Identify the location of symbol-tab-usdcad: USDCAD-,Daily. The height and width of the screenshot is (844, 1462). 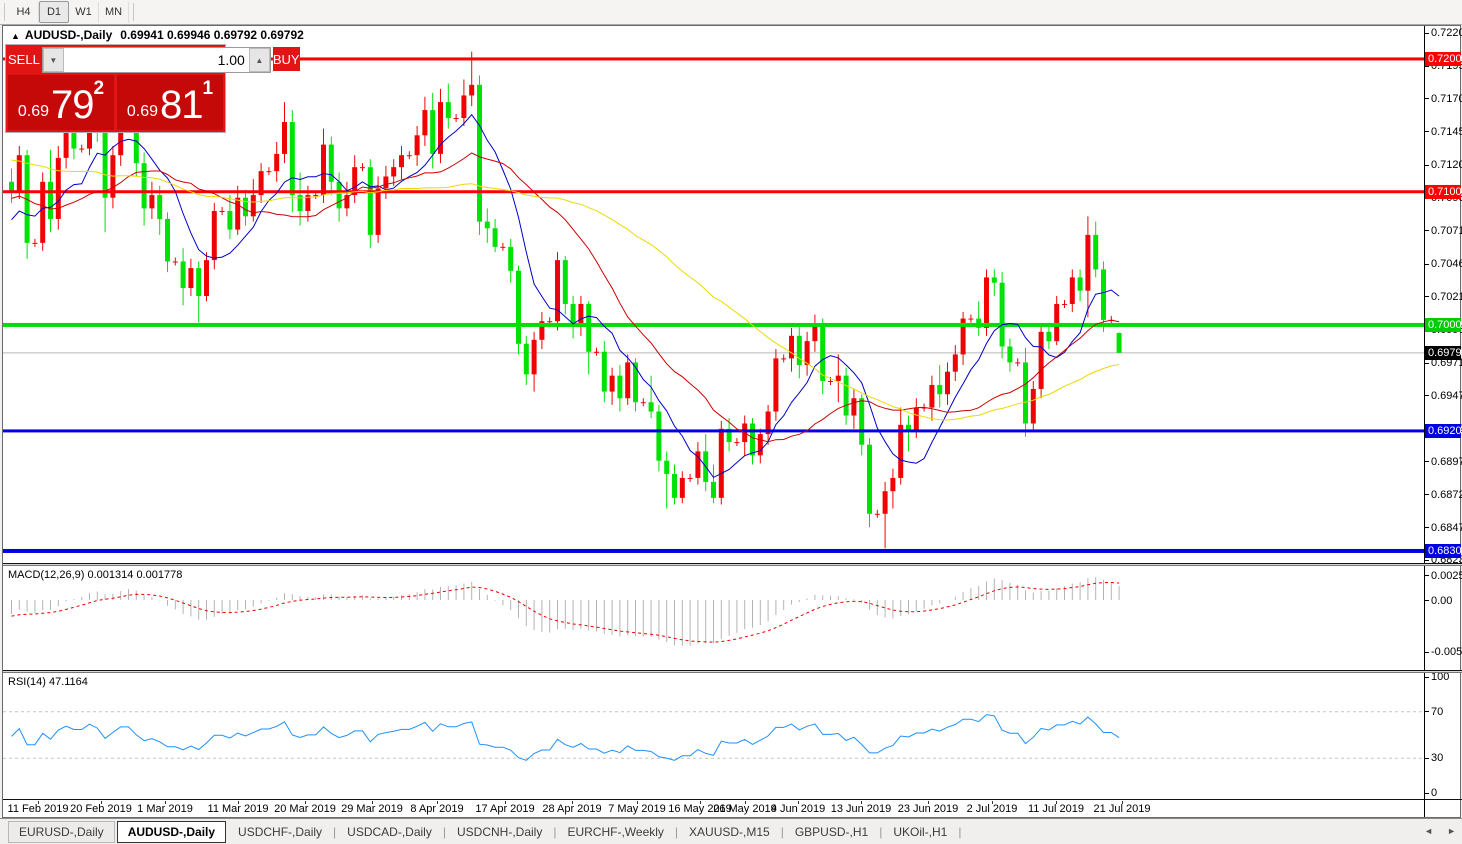
(389, 831).